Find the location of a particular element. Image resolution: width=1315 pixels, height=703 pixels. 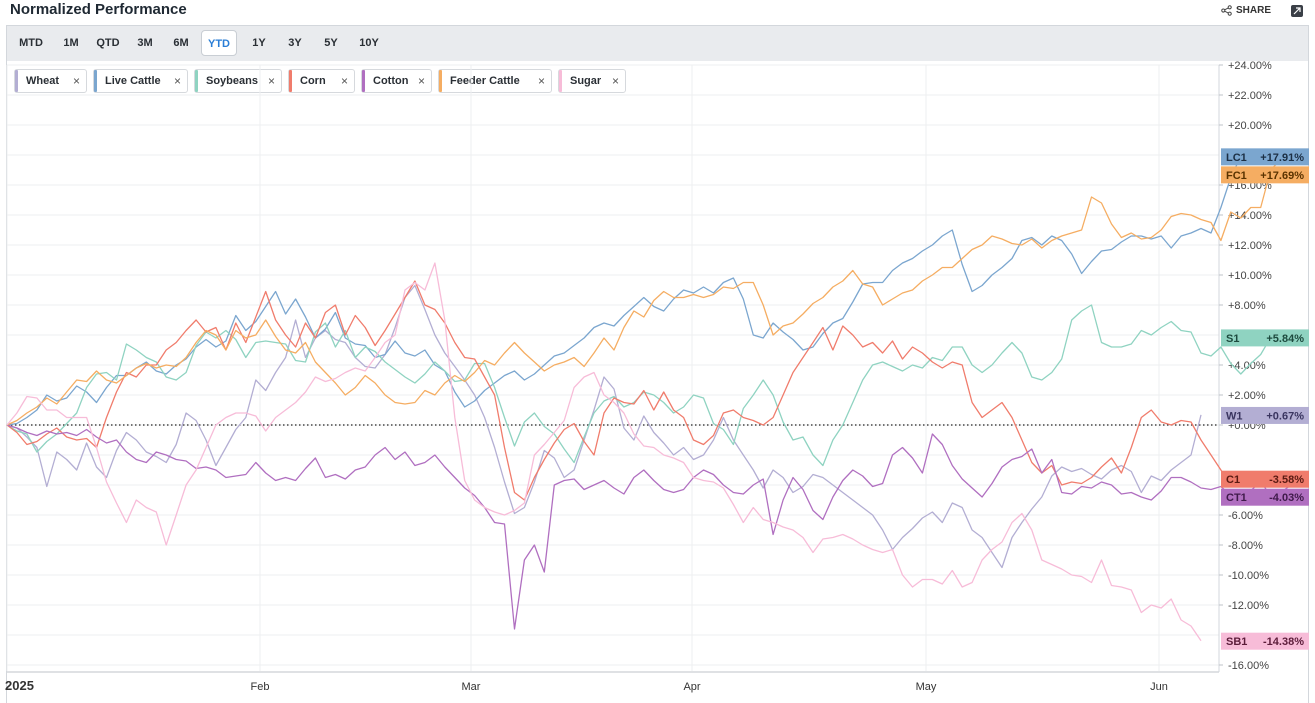

range-10y-button: 10Y is located at coordinates (369, 43).